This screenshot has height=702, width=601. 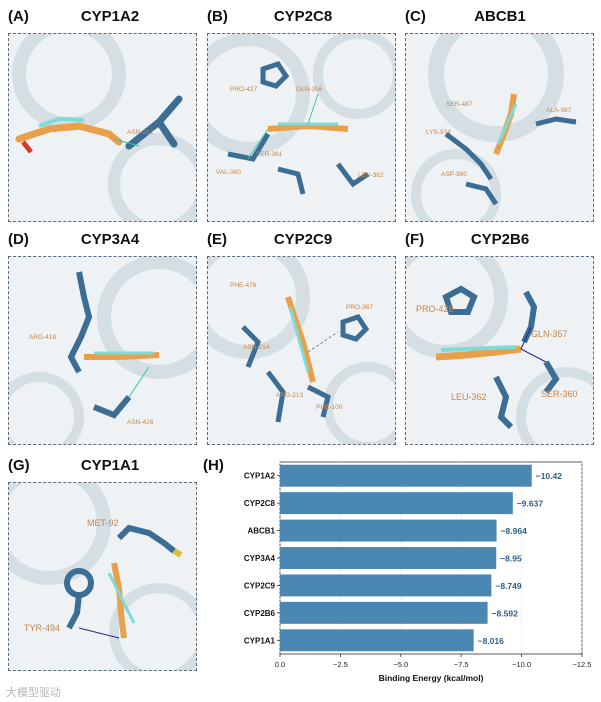 What do you see at coordinates (42, 337) in the screenshot?
I see `residue-label: ARG-418` at bounding box center [42, 337].